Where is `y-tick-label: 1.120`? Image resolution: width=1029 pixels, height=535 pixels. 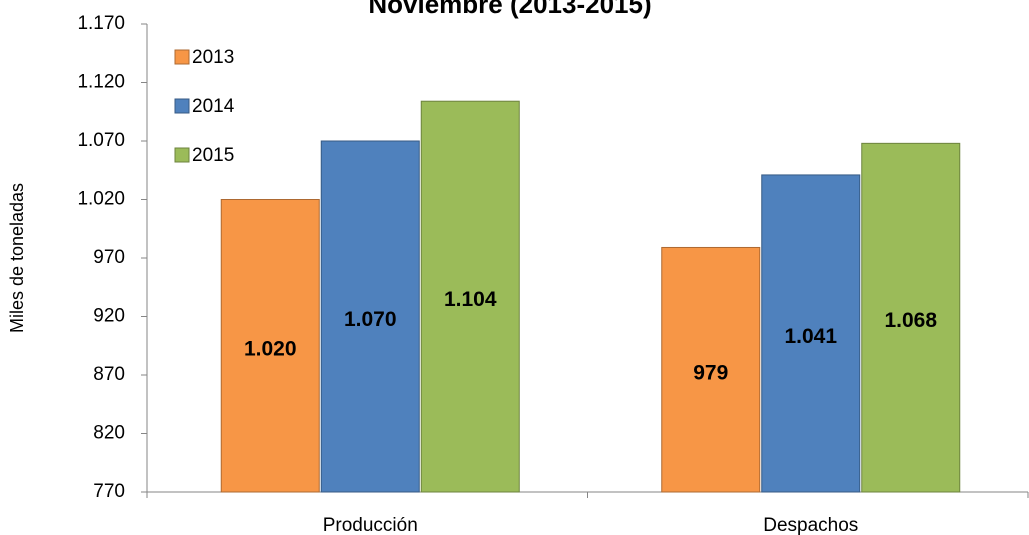
y-tick-label: 1.120 is located at coordinates (101, 82).